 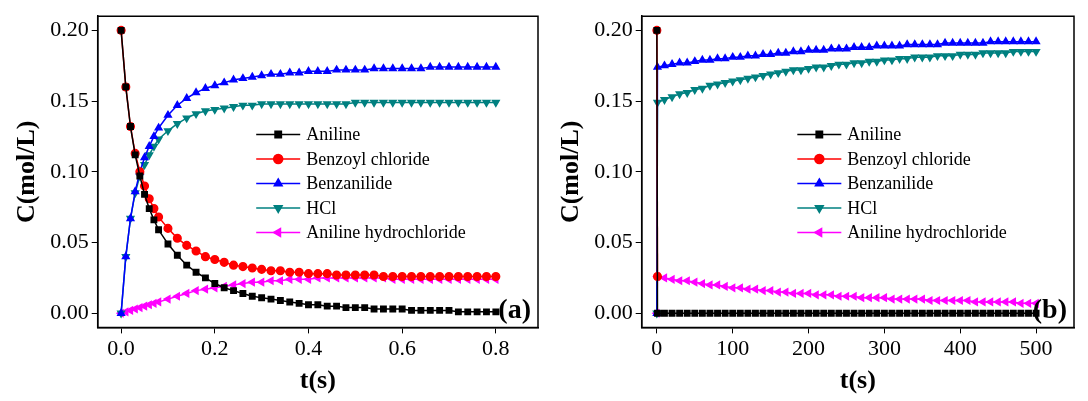 I want to click on x-tick-label: 0, so click(x=657, y=348).